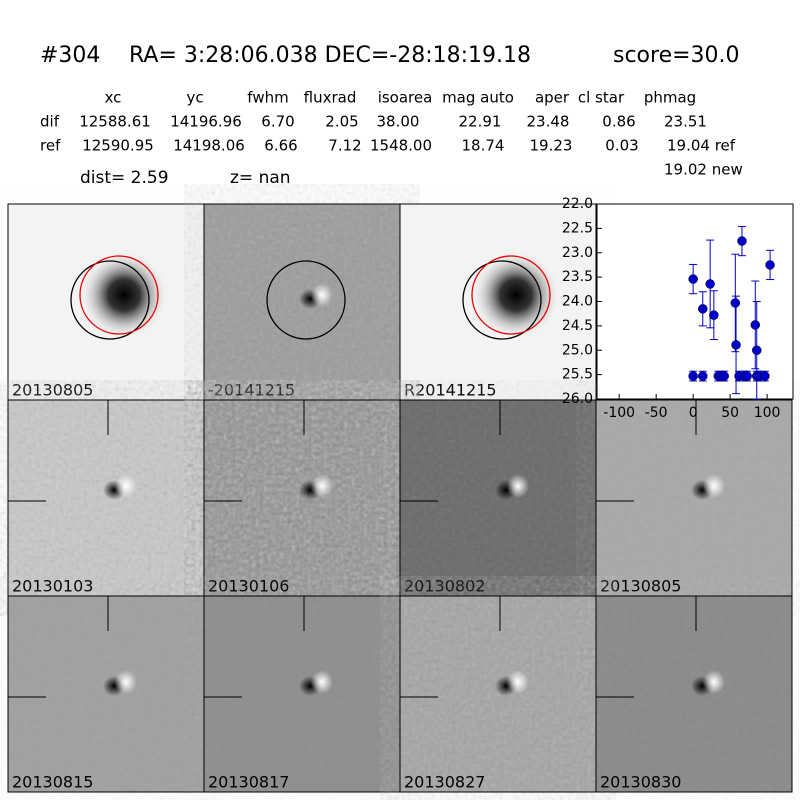 This screenshot has width=800, height=800. I want to click on table-cell: 14196.96, so click(206, 122).